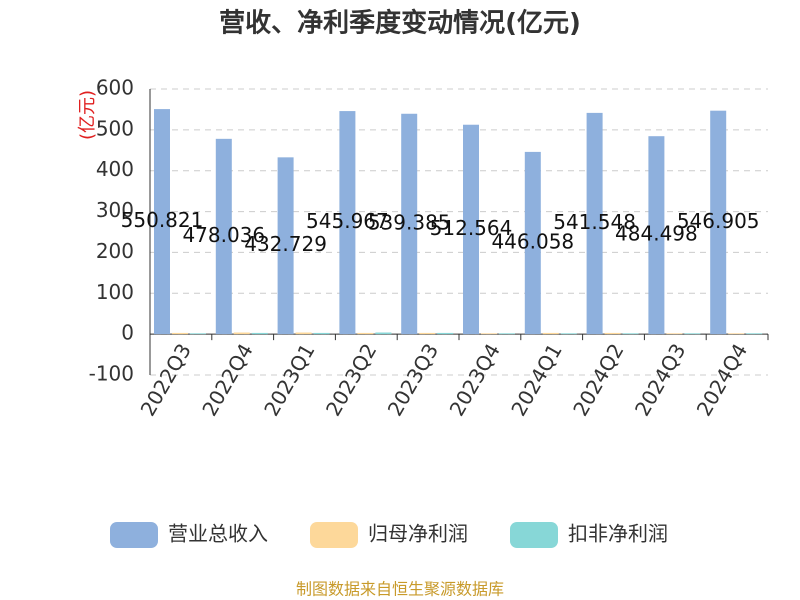  What do you see at coordinates (289, 379) in the screenshot?
I see `x-tick-label: 2023Q1` at bounding box center [289, 379].